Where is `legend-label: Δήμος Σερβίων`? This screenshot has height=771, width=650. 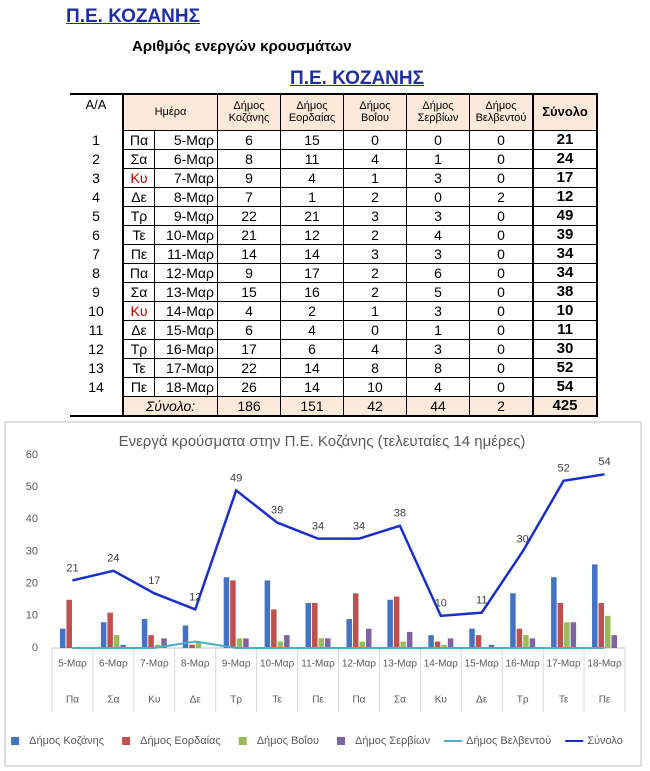
legend-label: Δήμος Σερβίων is located at coordinates (393, 741).